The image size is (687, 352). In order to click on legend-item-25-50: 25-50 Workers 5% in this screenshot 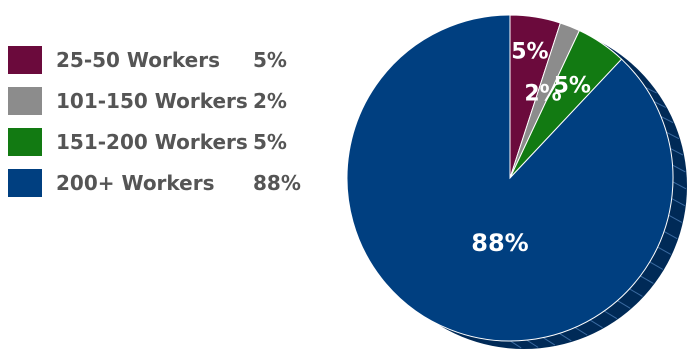, I will do `click(168, 66)`.